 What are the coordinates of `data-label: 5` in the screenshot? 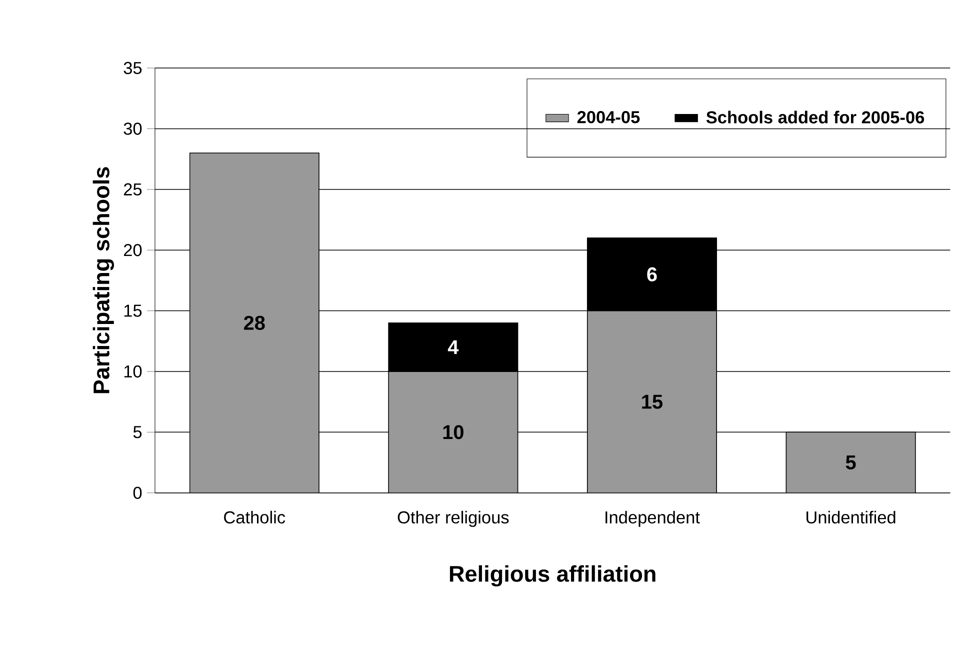 It's located at (851, 462).